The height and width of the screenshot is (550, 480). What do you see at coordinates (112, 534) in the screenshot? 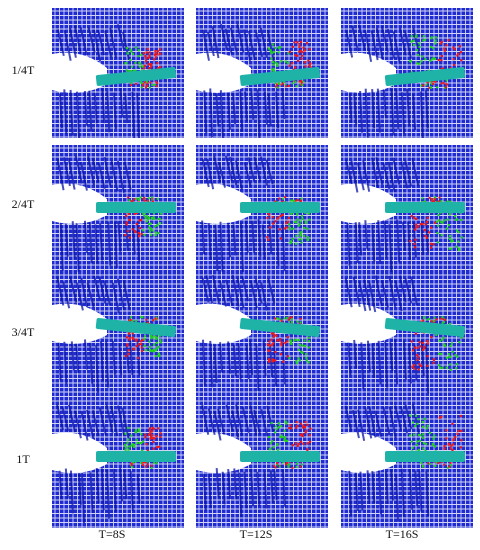
I see `column-label-8s: T=8S` at bounding box center [112, 534].